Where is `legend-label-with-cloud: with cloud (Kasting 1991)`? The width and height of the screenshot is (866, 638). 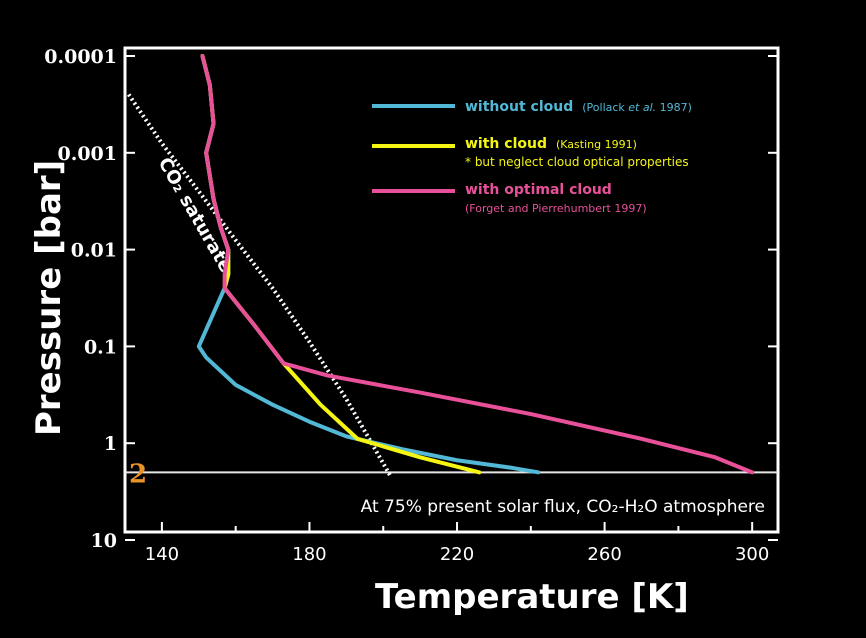
legend-label-with-cloud: with cloud (Kasting 1991) is located at coordinates (551, 143).